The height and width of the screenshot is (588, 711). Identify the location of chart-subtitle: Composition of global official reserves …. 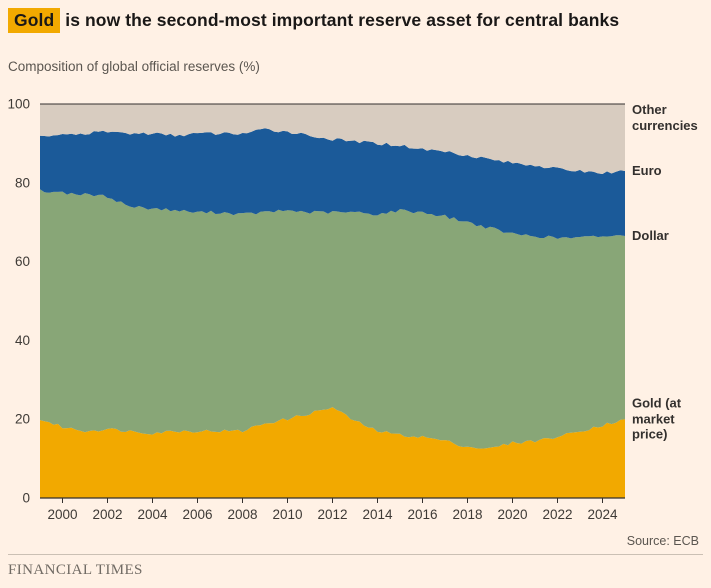
(134, 66).